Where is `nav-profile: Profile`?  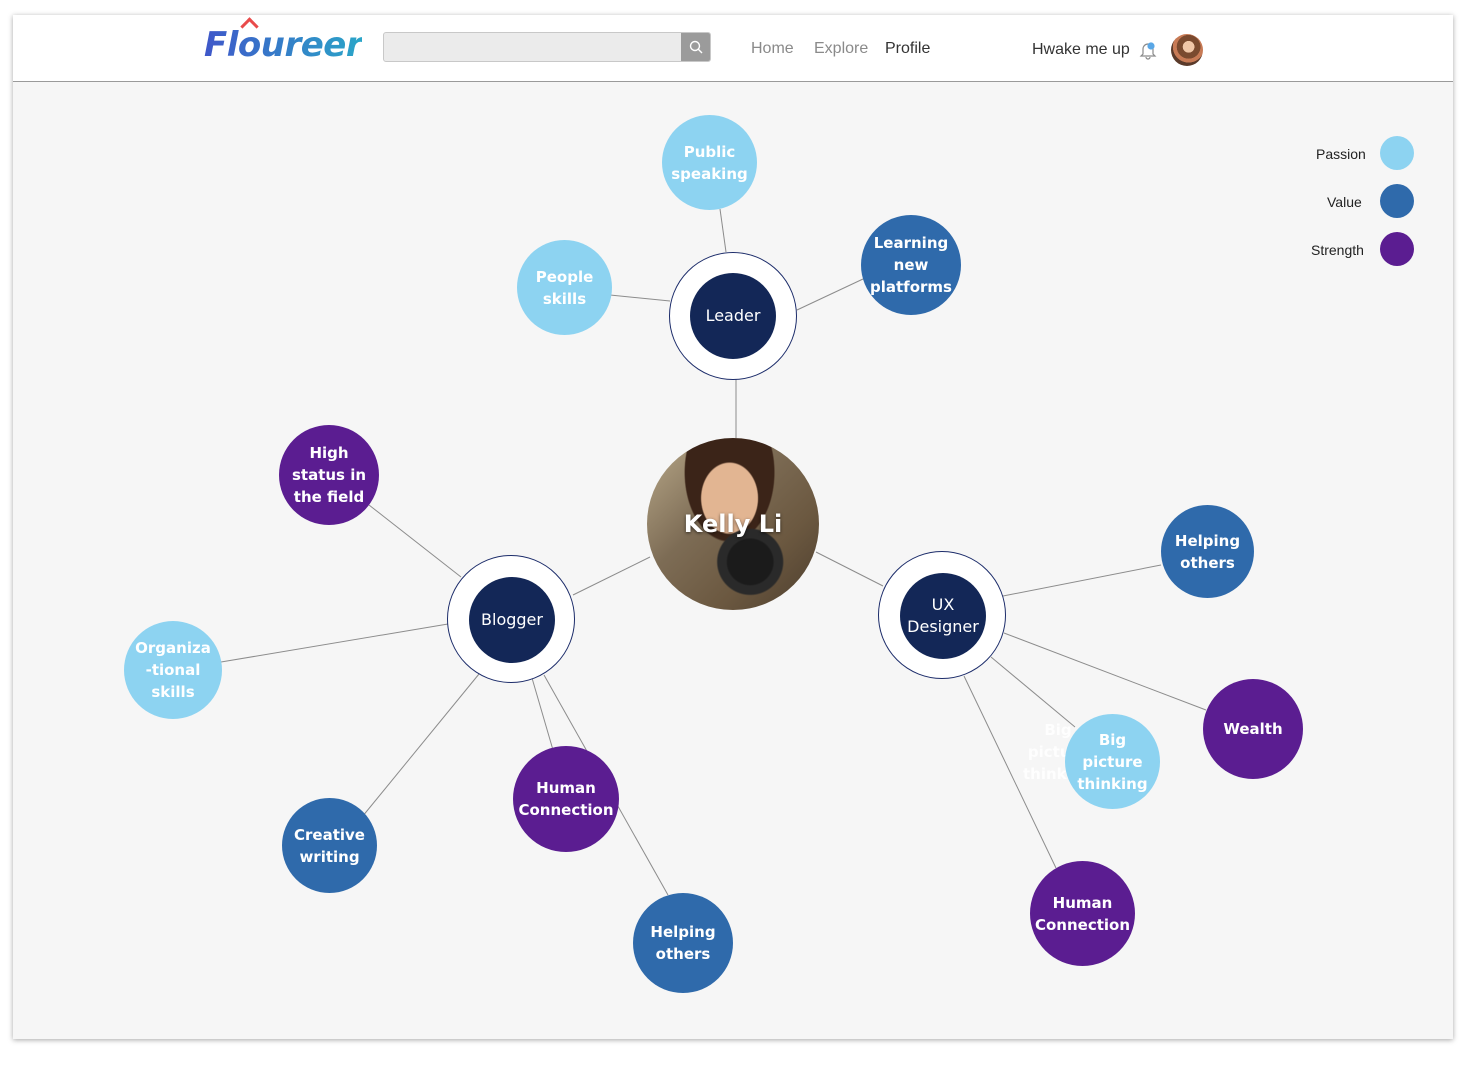
nav-profile: Profile is located at coordinates (908, 48).